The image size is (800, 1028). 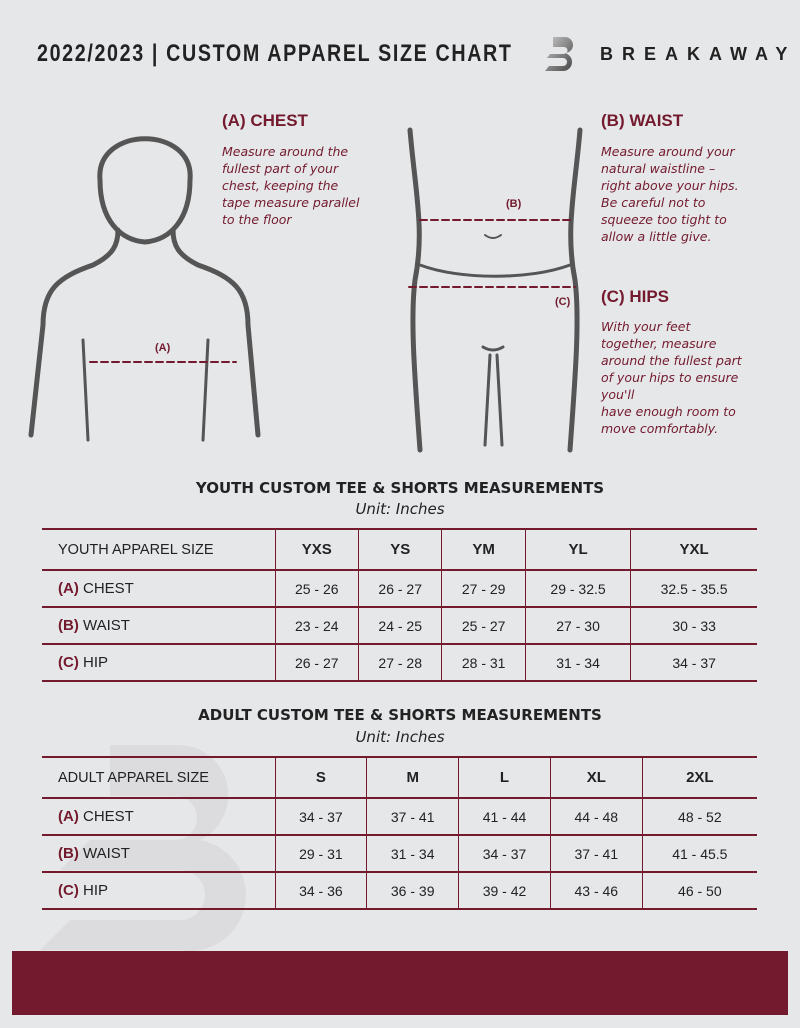 What do you see at coordinates (320, 854) in the screenshot?
I see `measurement-value: 29 - 31` at bounding box center [320, 854].